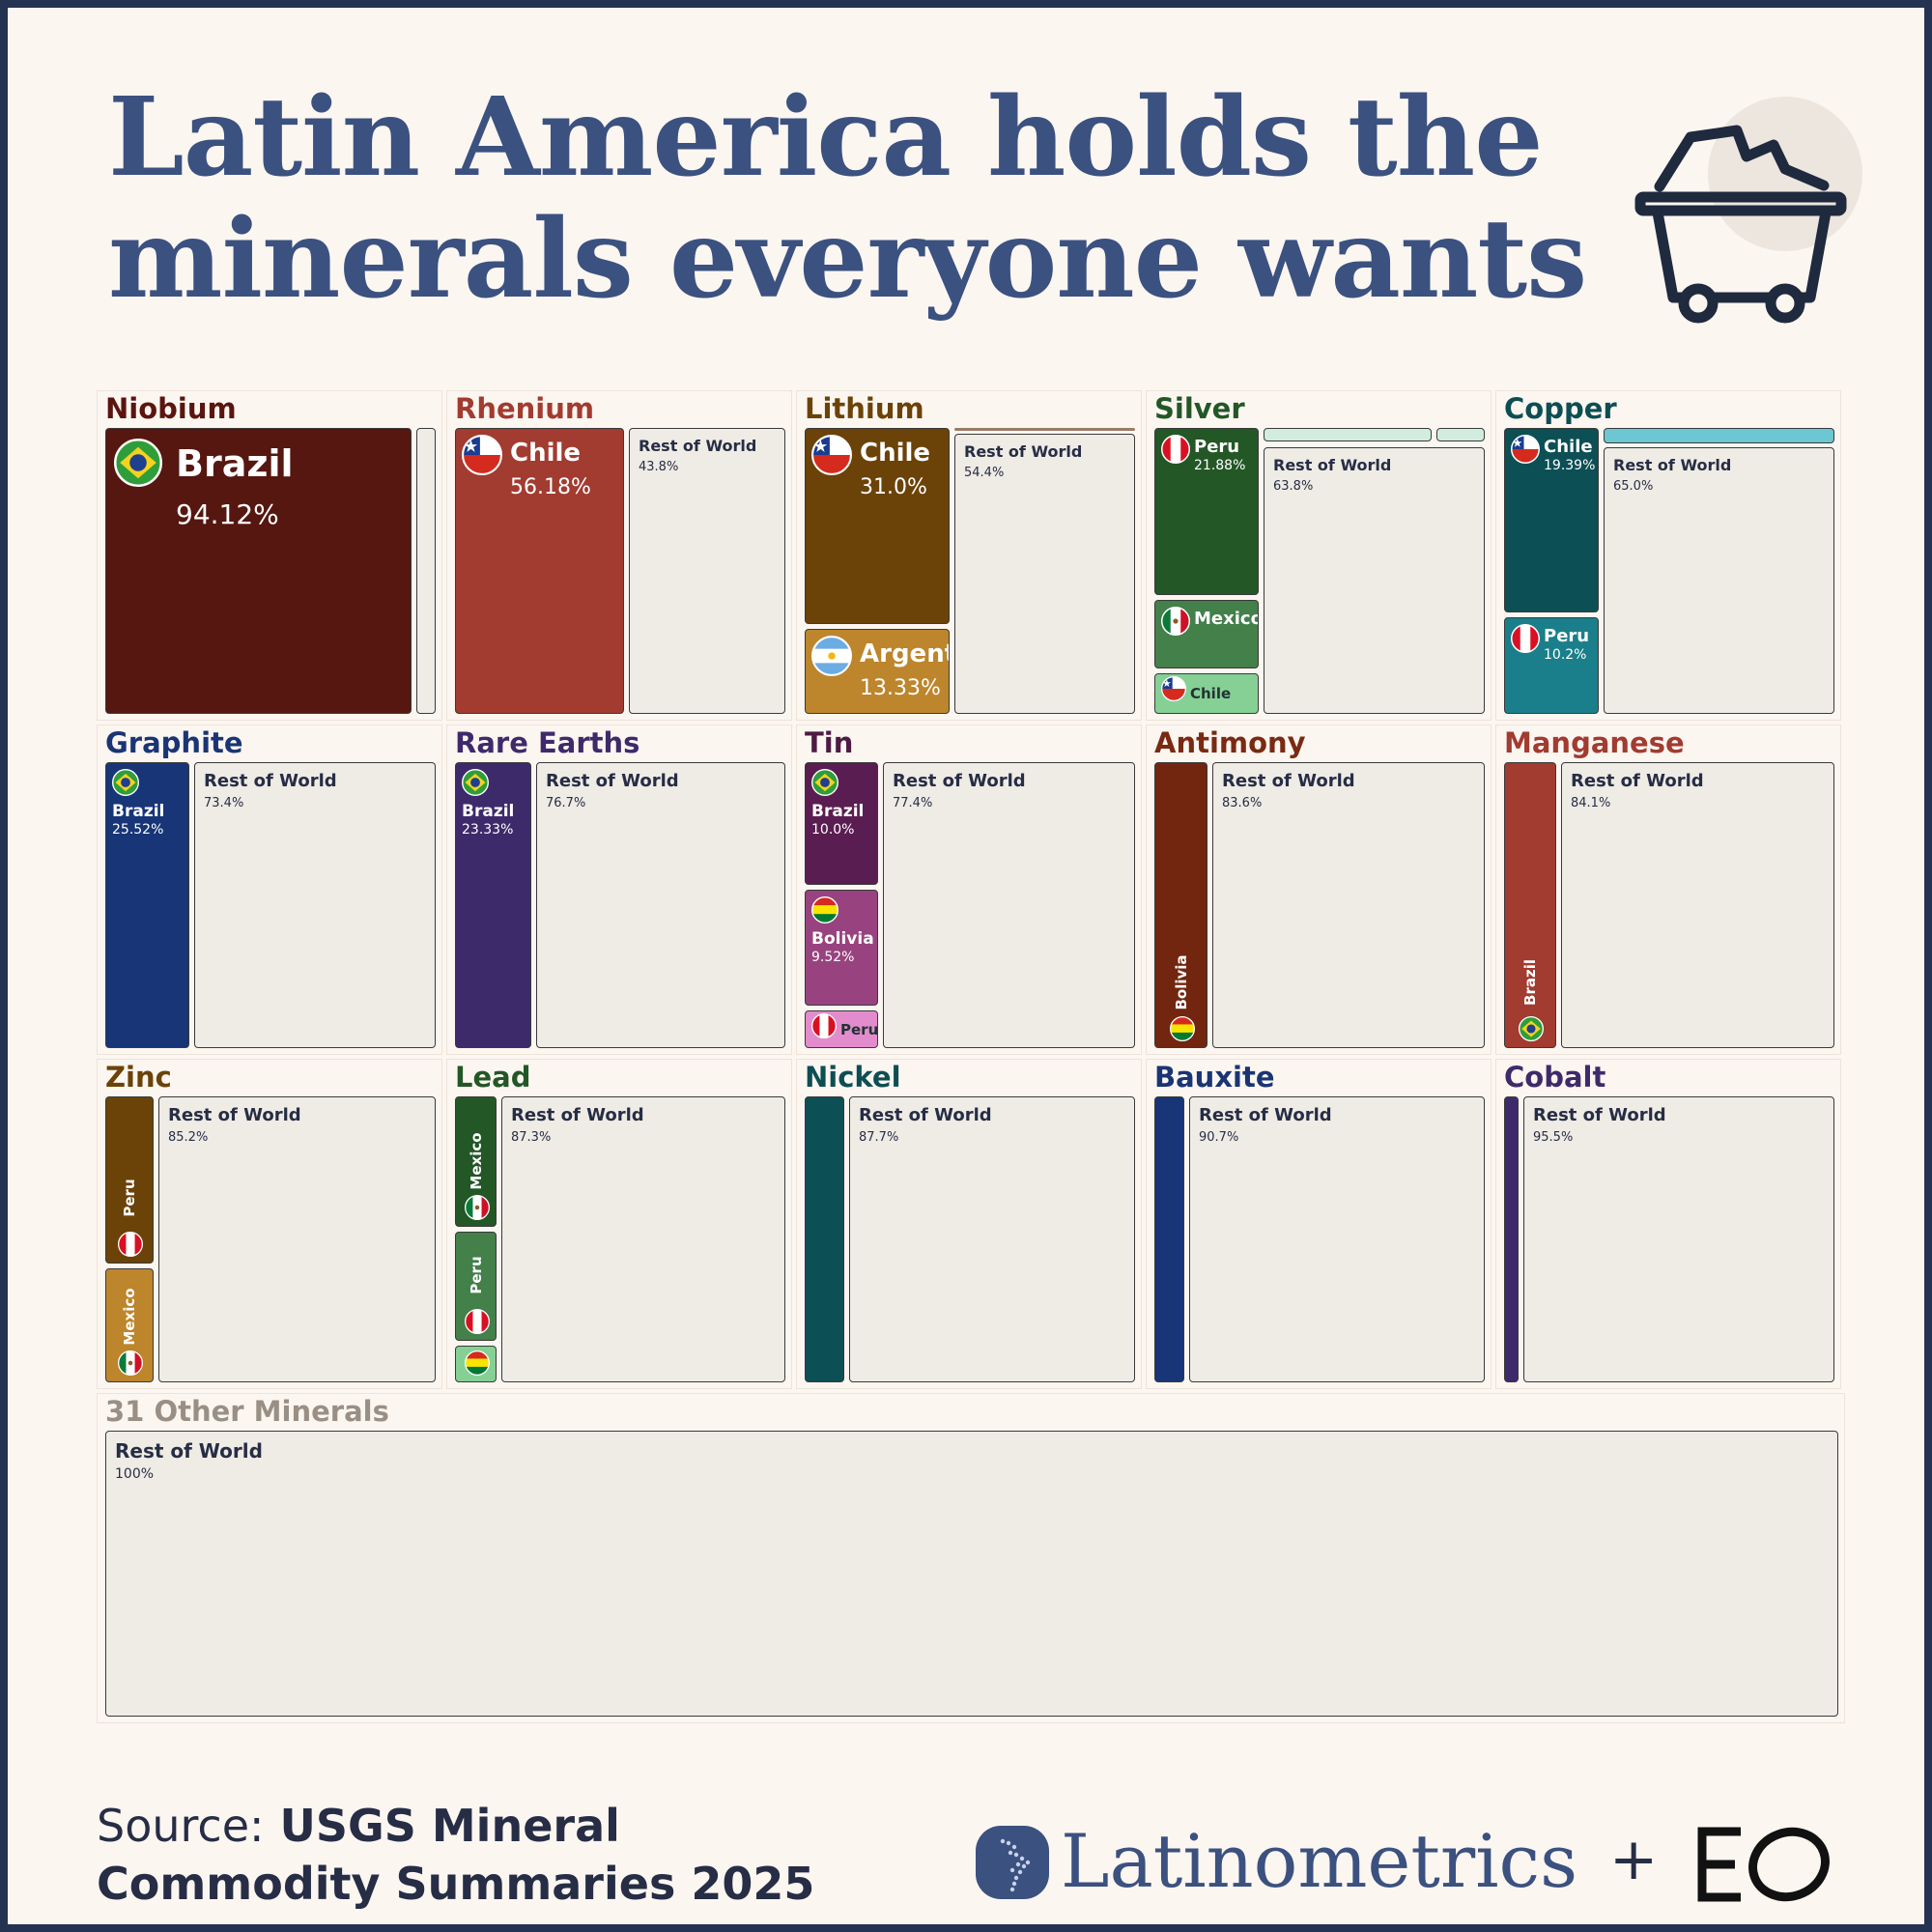 This screenshot has height=1932, width=1932. I want to click on rest-of-world-segment: Rest of World 87.7%, so click(992, 1239).